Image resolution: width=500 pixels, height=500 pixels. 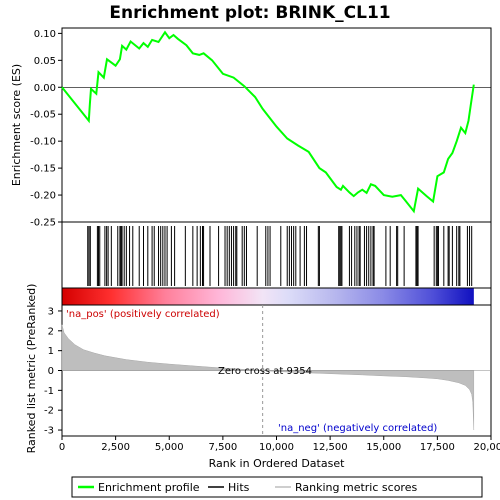 I want to click on legend-label: Enrichment profile, so click(x=149, y=487).